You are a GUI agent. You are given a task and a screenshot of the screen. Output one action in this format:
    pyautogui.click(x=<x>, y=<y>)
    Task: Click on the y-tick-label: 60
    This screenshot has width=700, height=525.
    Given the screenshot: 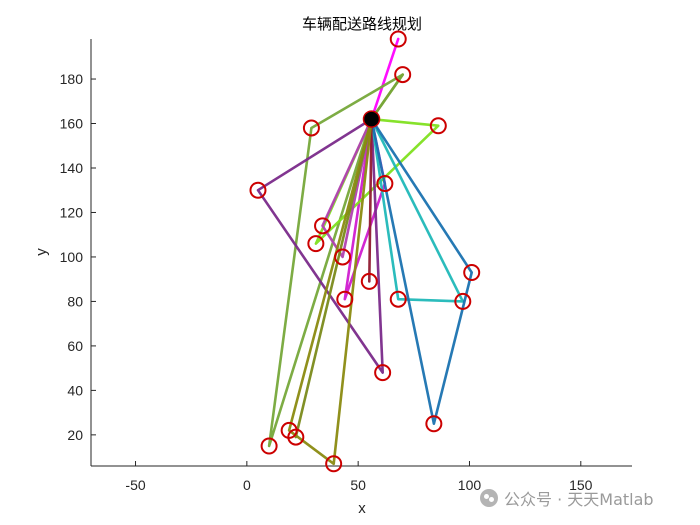 What is the action you would take?
    pyautogui.click(x=75, y=346)
    